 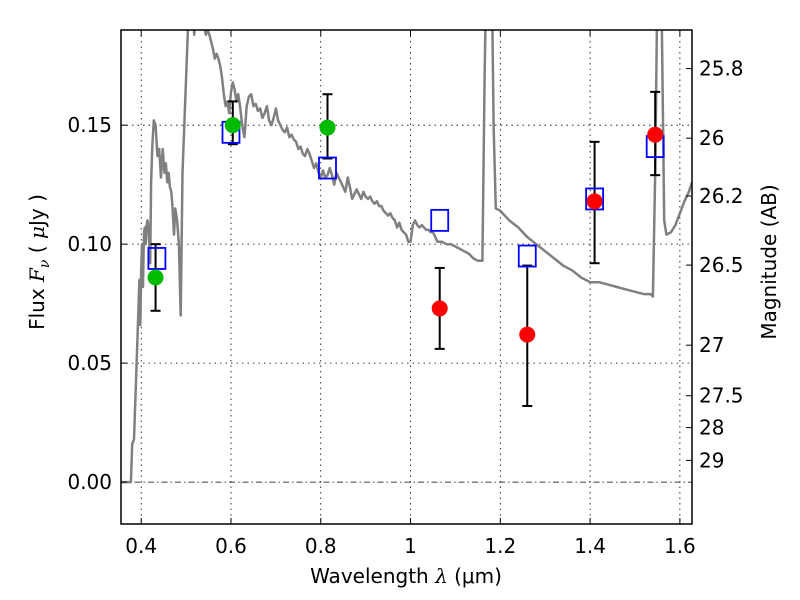 I want to click on y2-tick-label: 26, so click(x=711, y=138).